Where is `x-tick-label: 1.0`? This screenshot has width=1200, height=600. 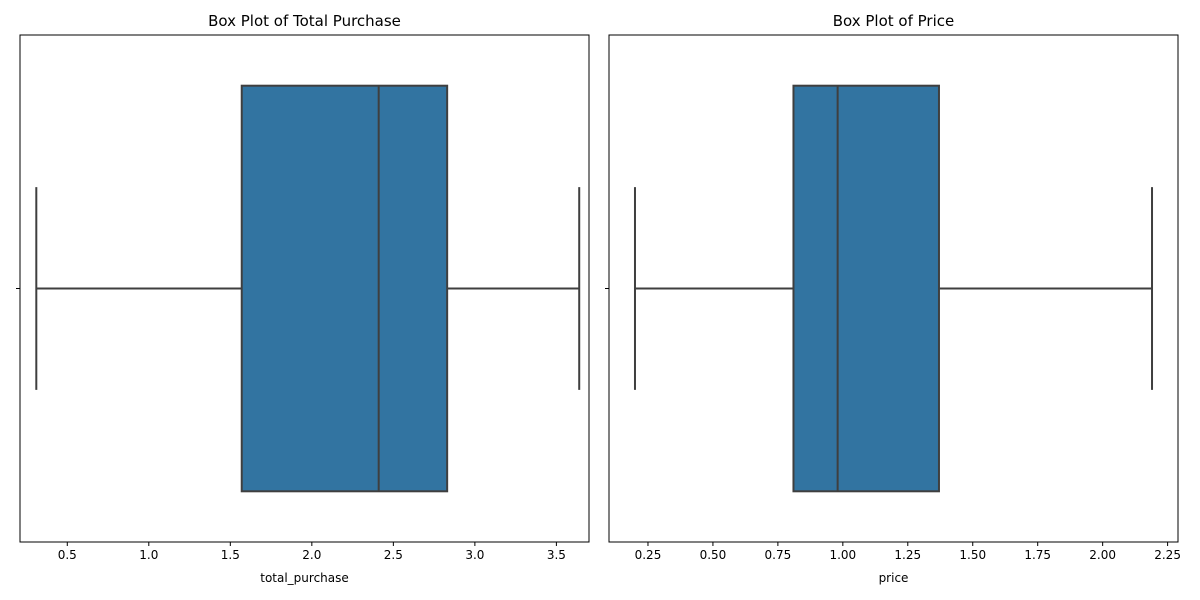 x-tick-label: 1.0 is located at coordinates (148, 555).